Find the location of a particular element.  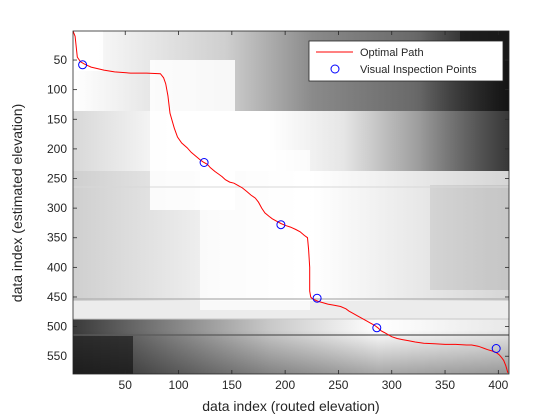

legend-label-inspection-points: Visual Inspection Points is located at coordinates (418, 70).